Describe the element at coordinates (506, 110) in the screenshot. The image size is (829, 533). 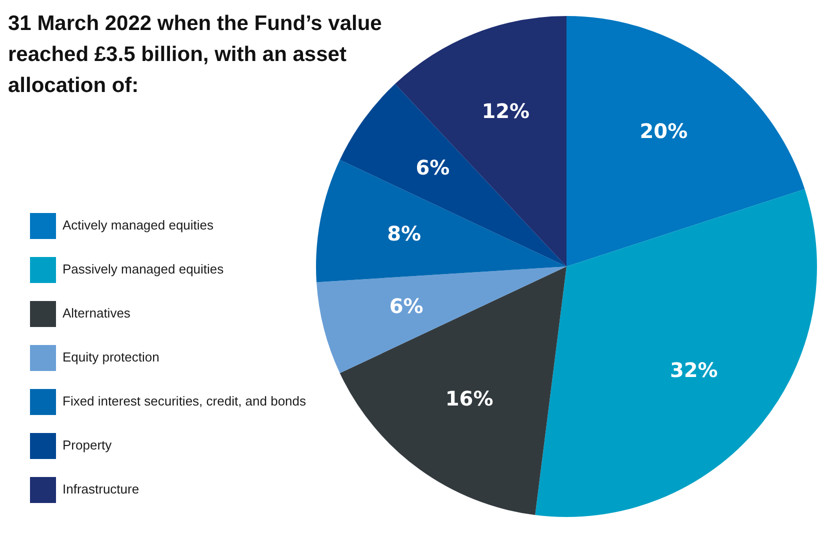
I see `data-label: 12%` at that location.